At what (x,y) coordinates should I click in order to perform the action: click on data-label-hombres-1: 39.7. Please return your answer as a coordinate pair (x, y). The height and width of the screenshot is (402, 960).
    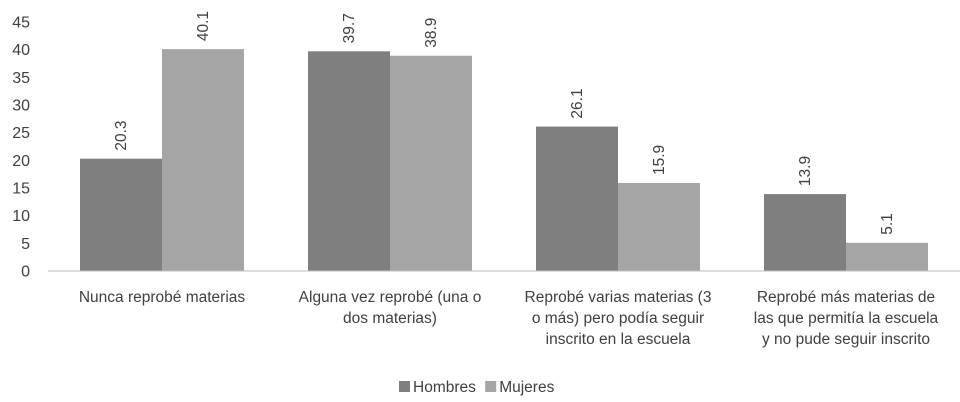
    Looking at the image, I should click on (349, 28).